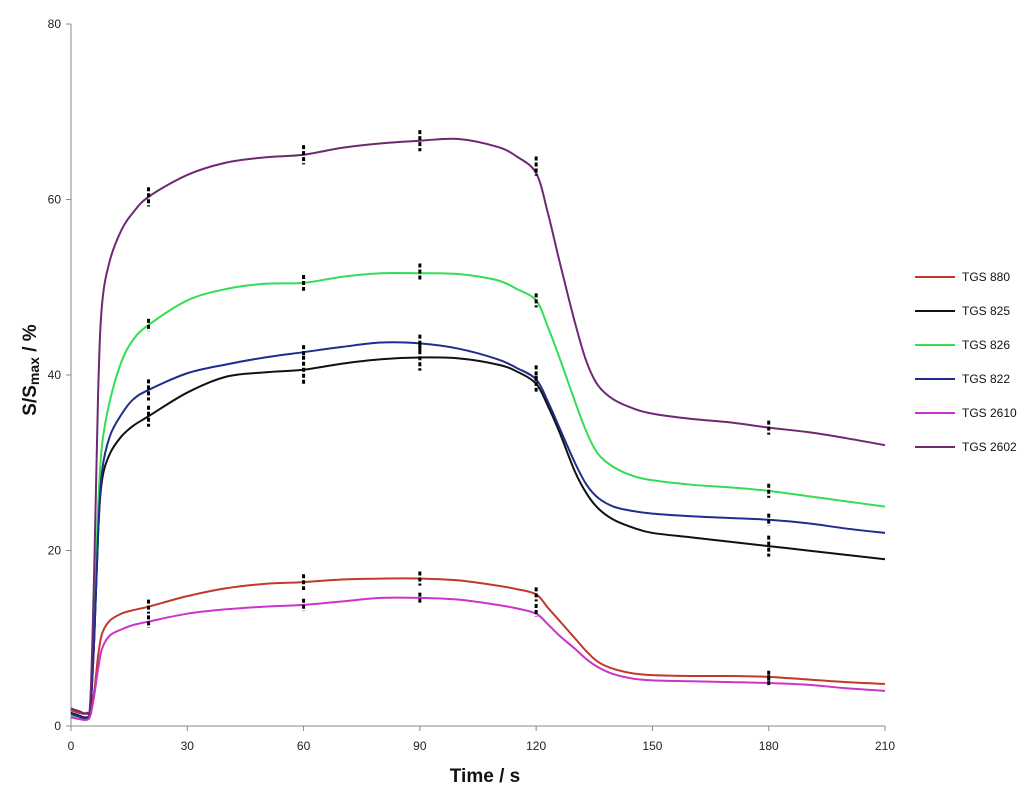  Describe the element at coordinates (55, 551) in the screenshot. I see `y-tick-label: 20` at that location.